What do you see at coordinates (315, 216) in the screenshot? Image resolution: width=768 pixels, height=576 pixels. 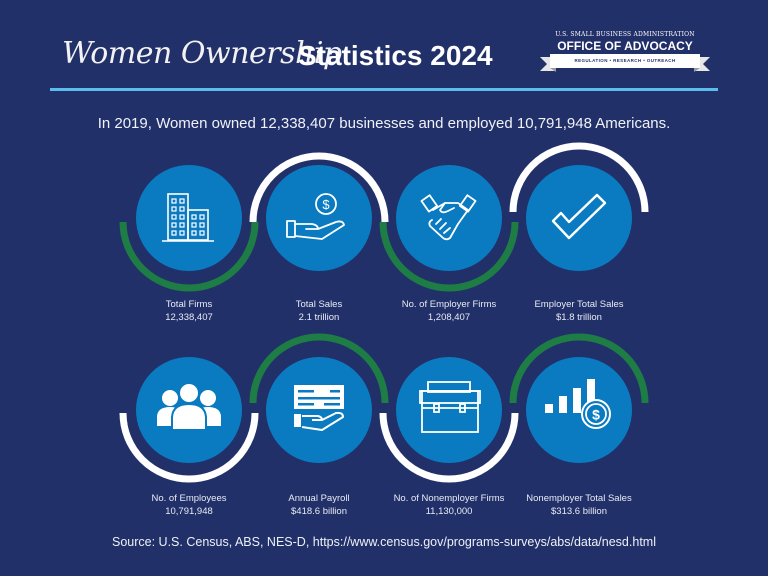 I see `hand-coin-icon: $` at bounding box center [315, 216].